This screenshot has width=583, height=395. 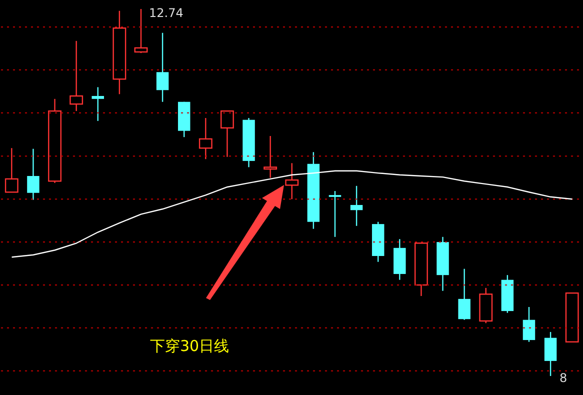 I want to click on annotation: 下穿30日线, so click(x=190, y=346).